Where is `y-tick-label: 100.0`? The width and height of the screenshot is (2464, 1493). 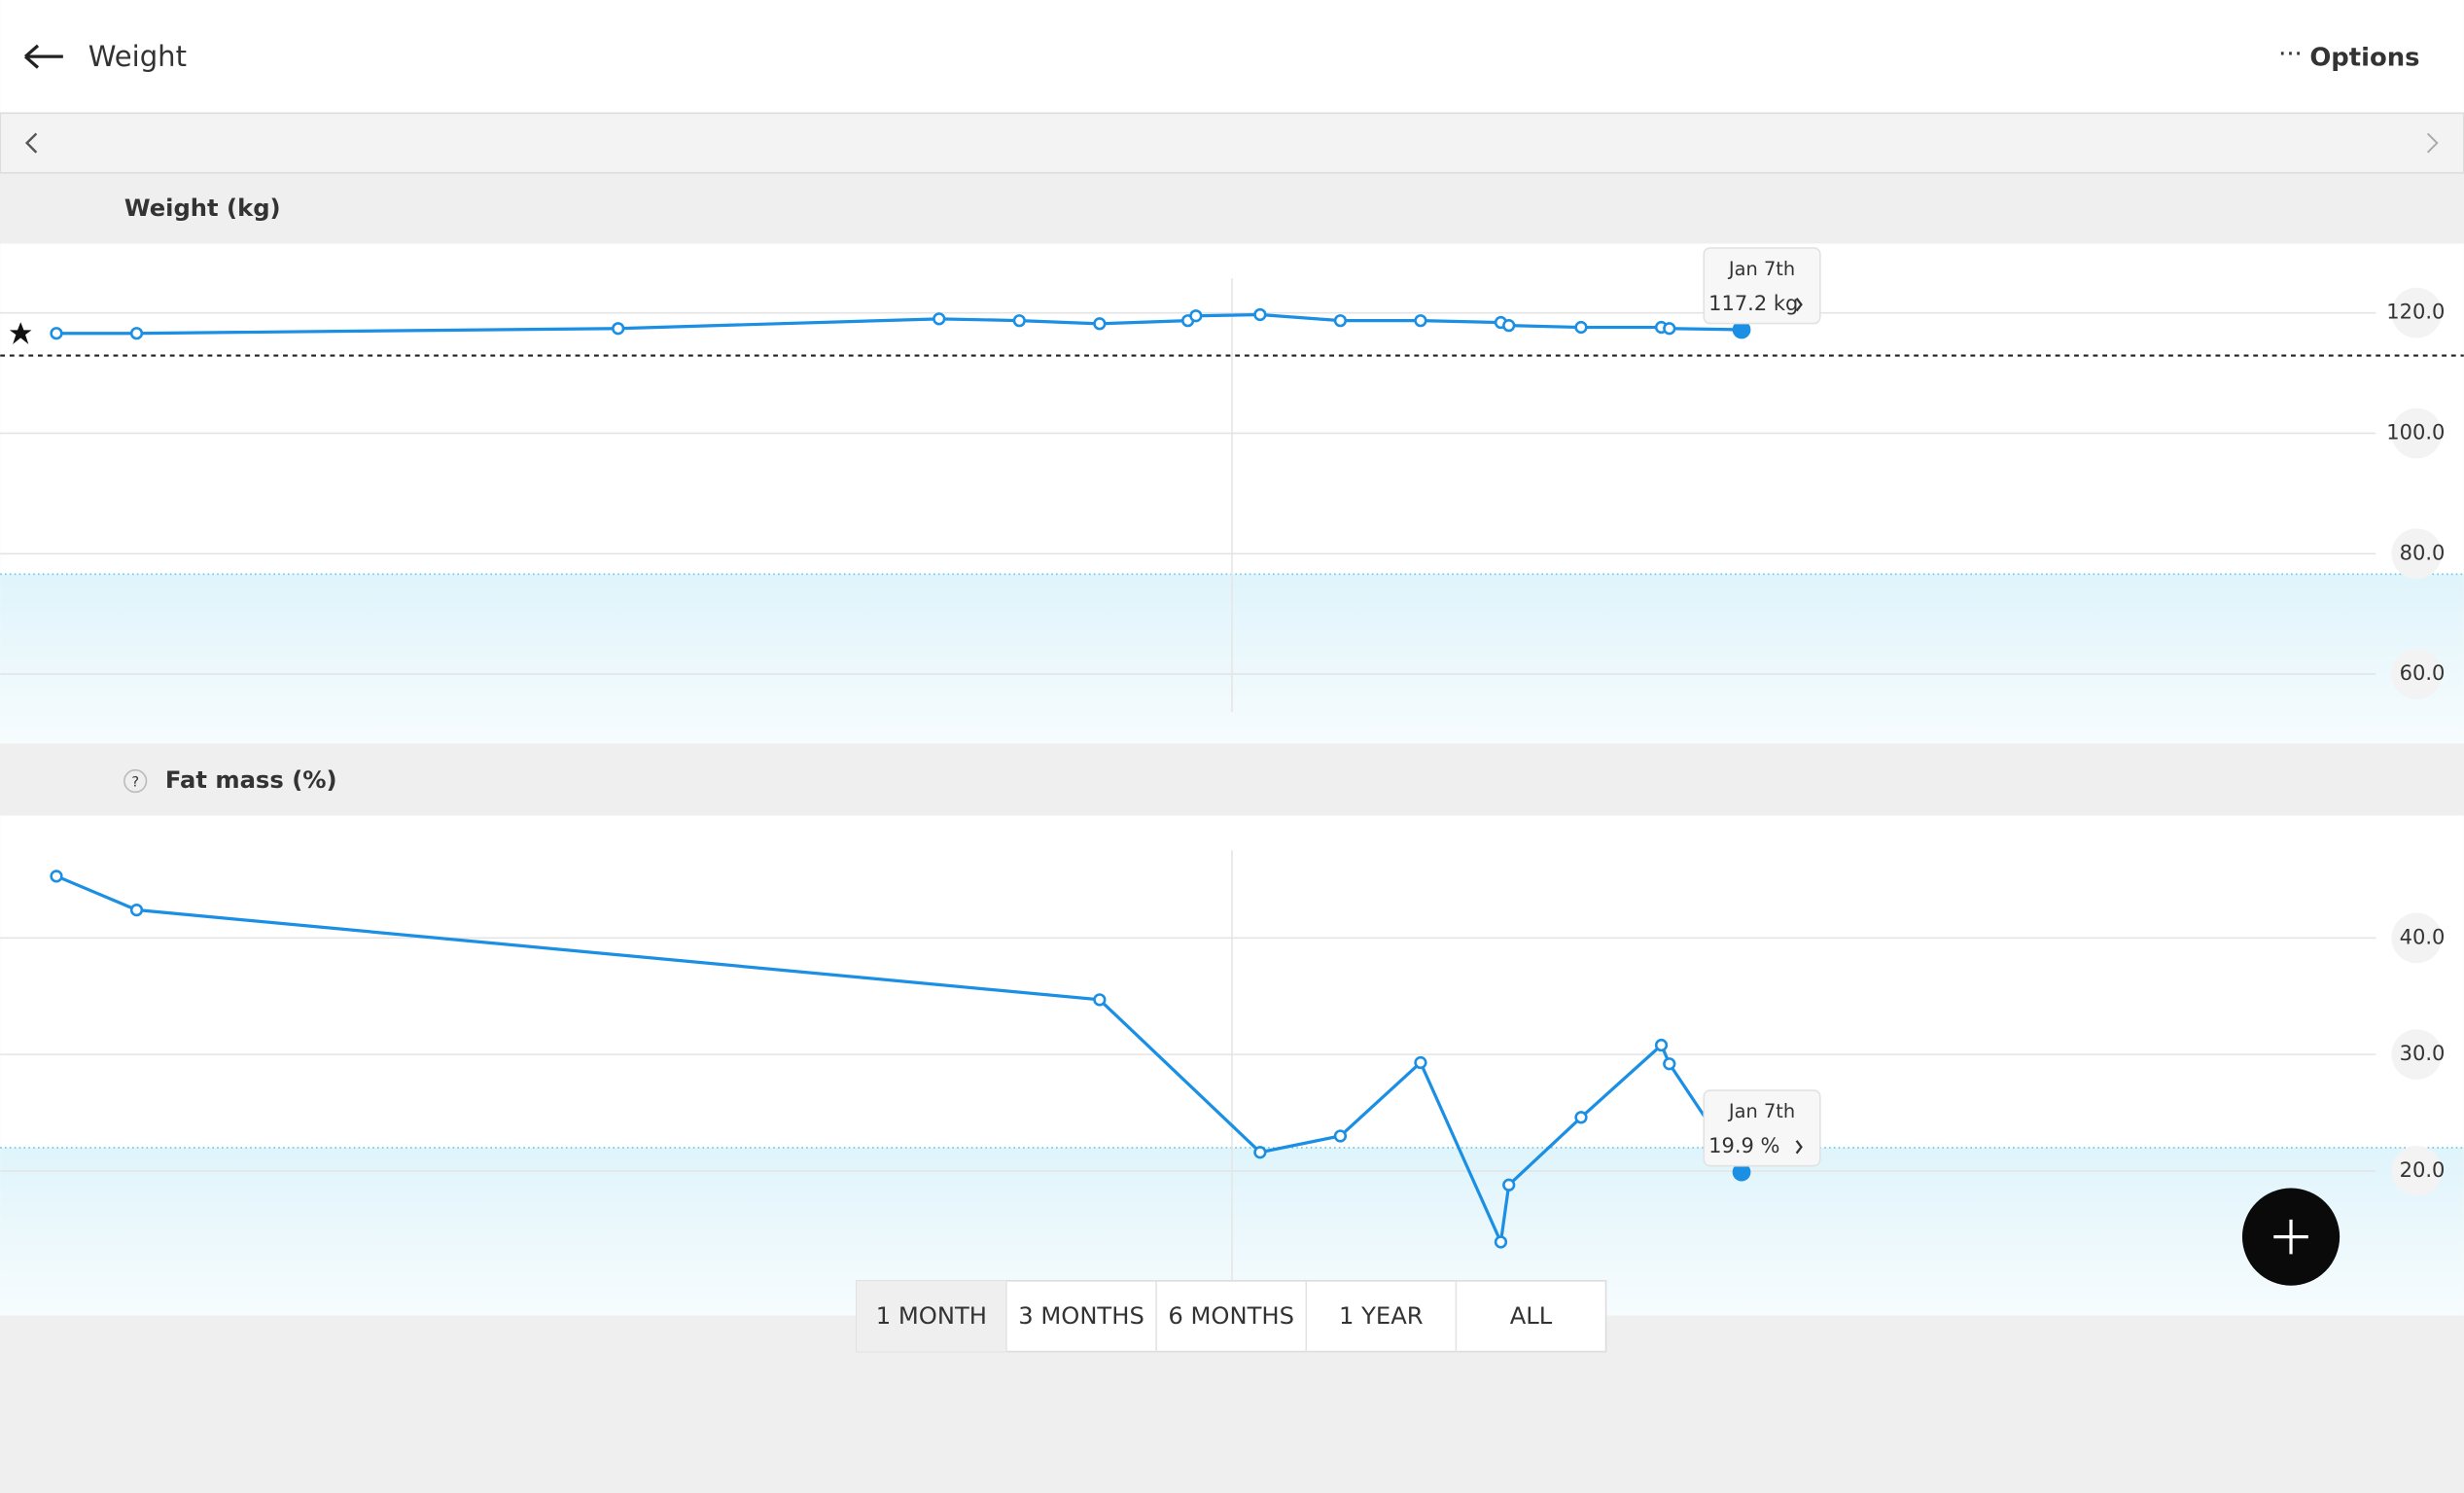
y-tick-label: 100.0 is located at coordinates (2415, 432).